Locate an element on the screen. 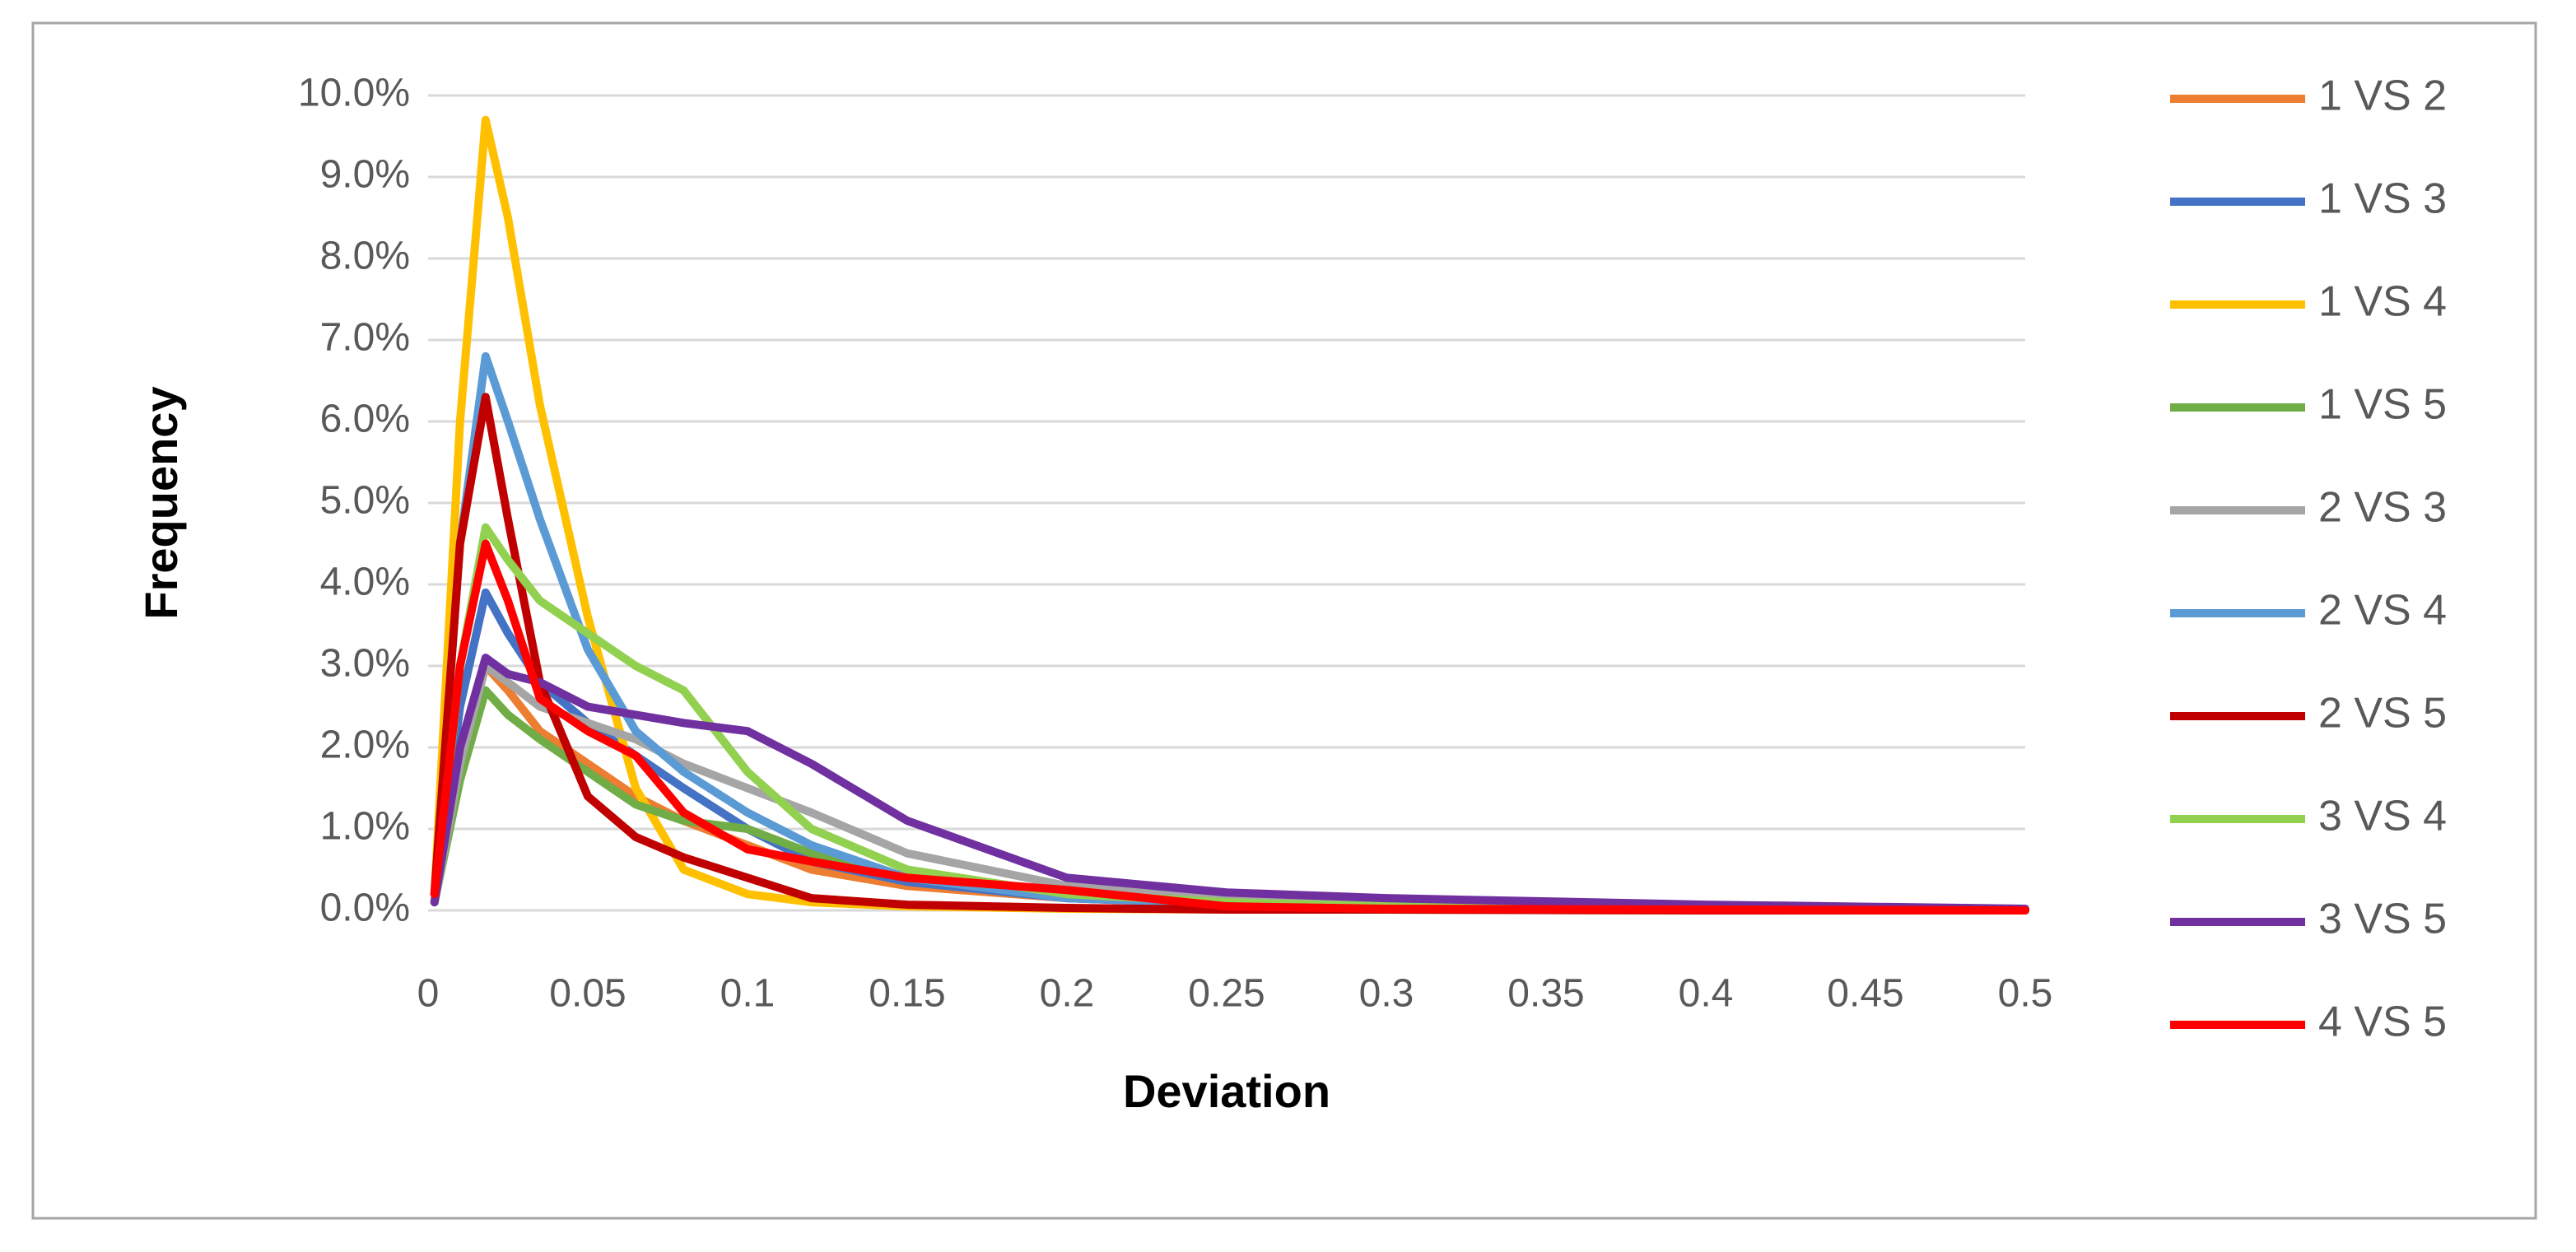 Image resolution: width=2576 pixels, height=1252 pixels. legend-label: 4 VS 5 is located at coordinates (2382, 1022).